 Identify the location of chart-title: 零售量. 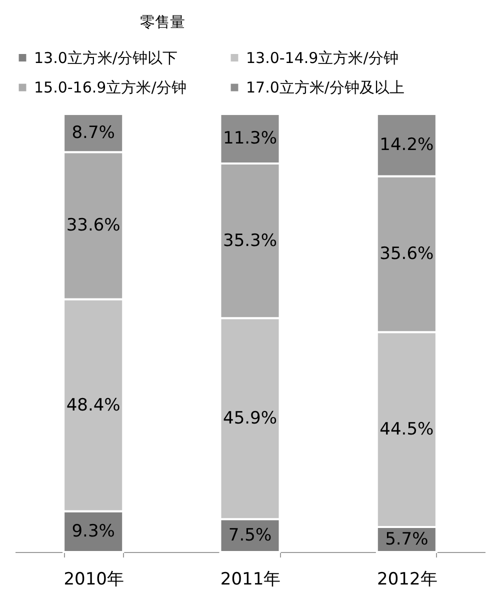
(162, 22).